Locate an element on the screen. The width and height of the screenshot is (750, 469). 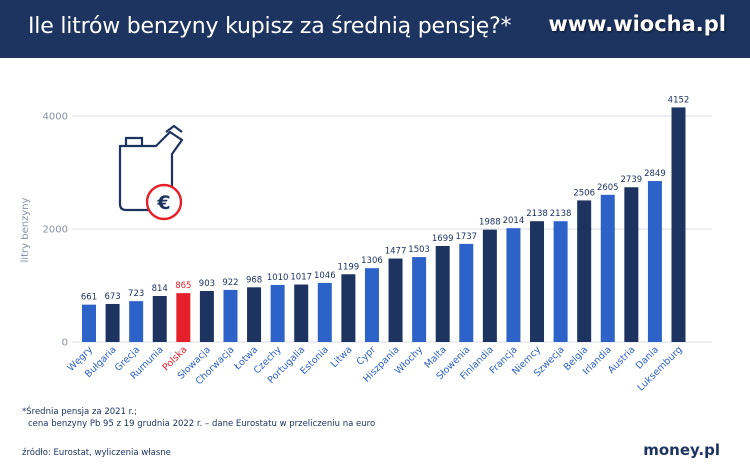
bar-value-label: 1477 is located at coordinates (396, 252).